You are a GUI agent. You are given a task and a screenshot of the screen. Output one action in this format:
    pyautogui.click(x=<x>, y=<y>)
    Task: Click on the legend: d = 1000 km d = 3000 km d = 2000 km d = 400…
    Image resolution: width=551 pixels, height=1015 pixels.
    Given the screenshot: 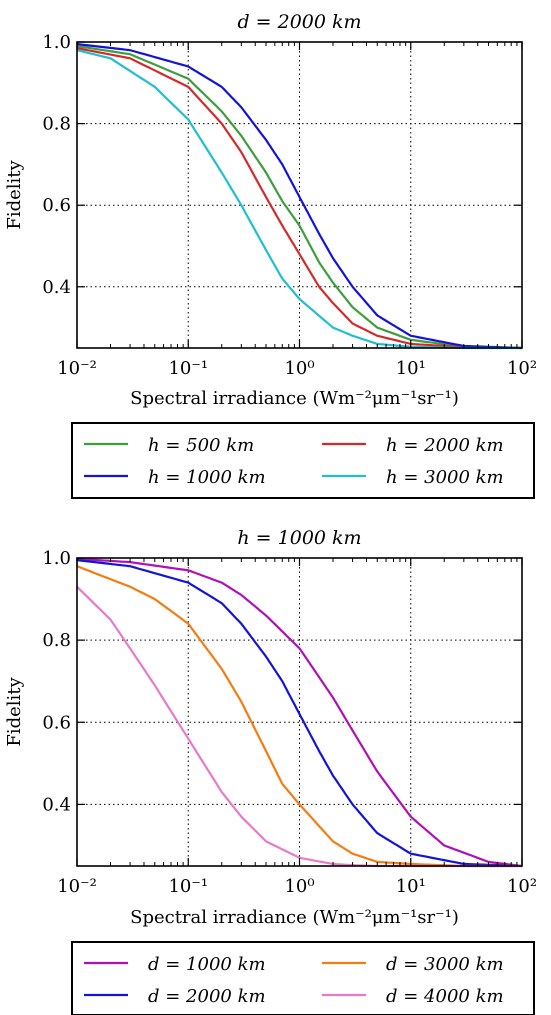 What is the action you would take?
    pyautogui.click(x=303, y=978)
    